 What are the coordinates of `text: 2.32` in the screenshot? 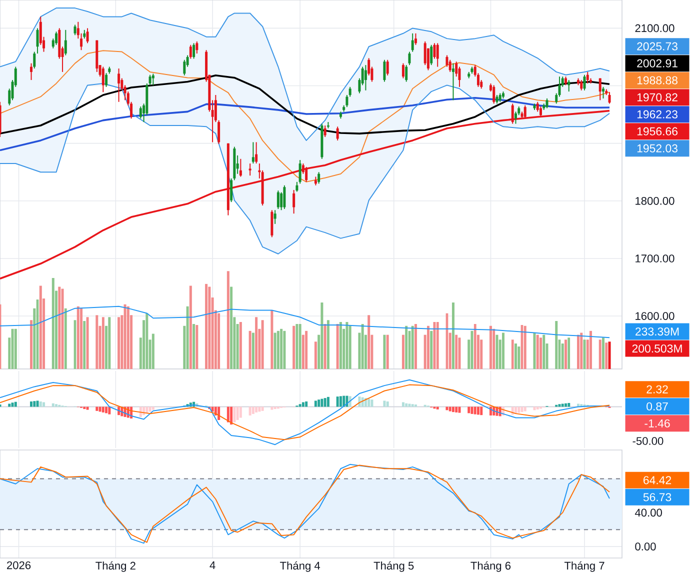 It's located at (657, 389).